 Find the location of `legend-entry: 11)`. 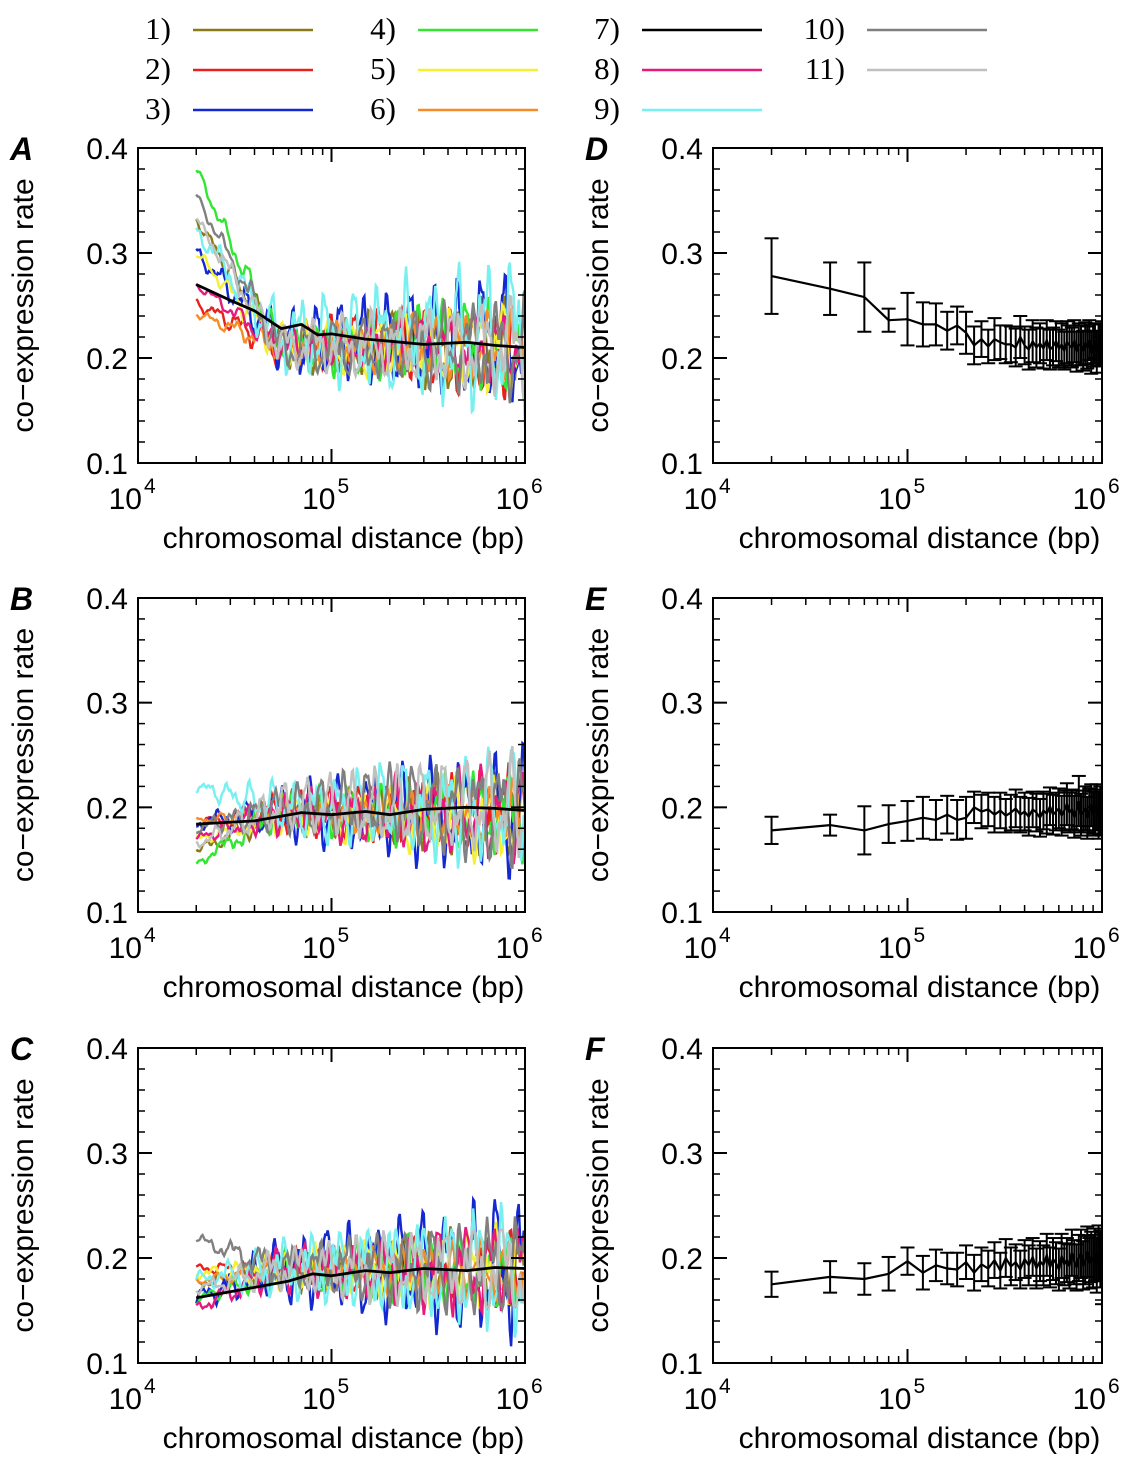

legend-entry: 11) is located at coordinates (896, 68).